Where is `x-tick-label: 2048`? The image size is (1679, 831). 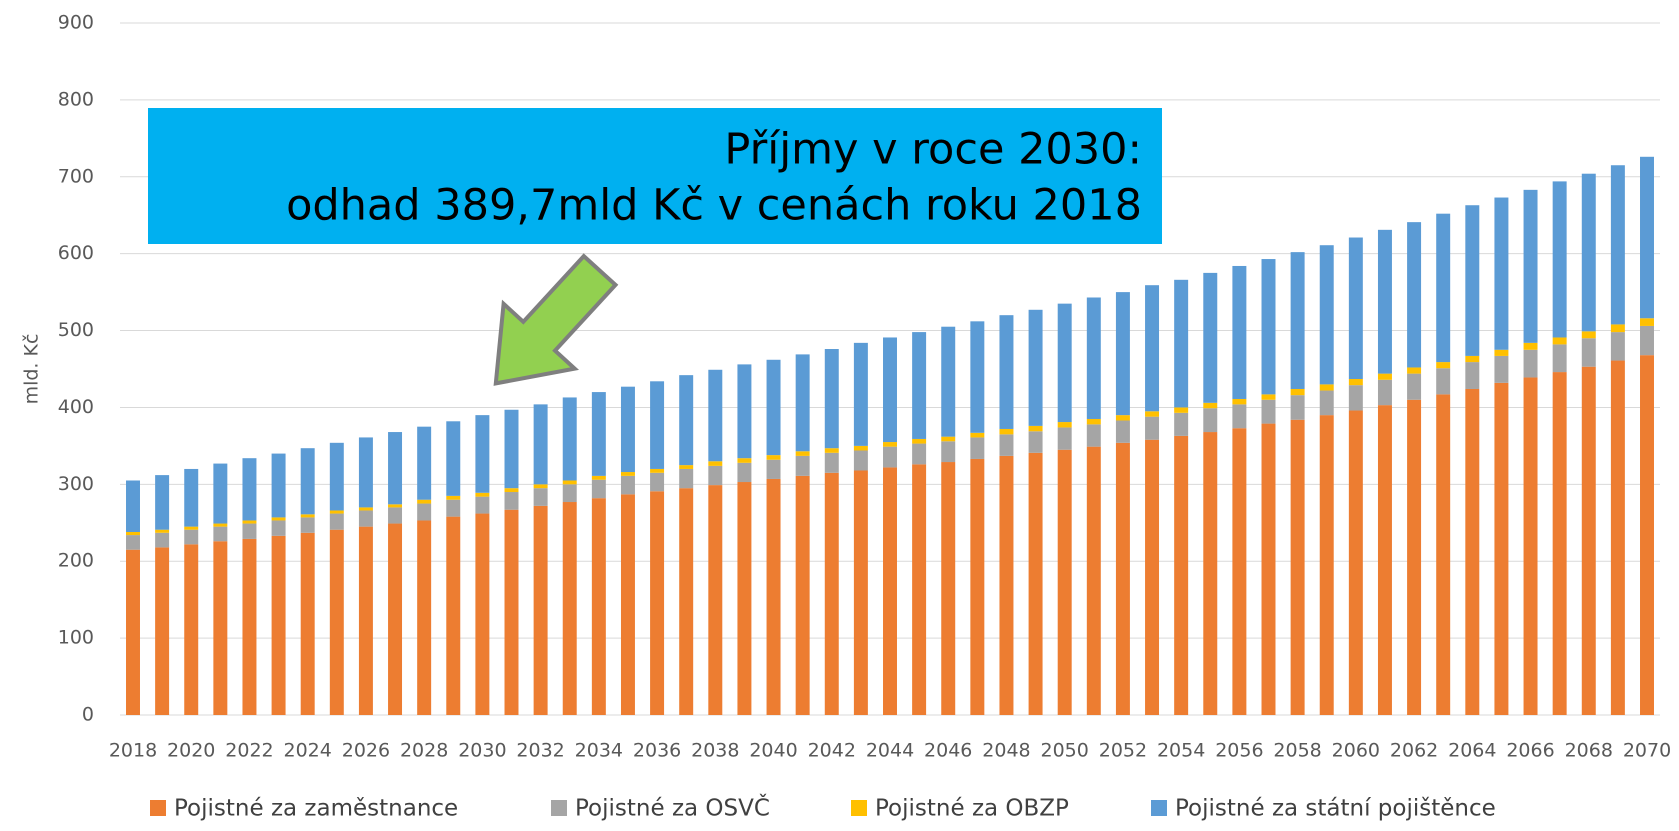 x-tick-label: 2048 is located at coordinates (1006, 751).